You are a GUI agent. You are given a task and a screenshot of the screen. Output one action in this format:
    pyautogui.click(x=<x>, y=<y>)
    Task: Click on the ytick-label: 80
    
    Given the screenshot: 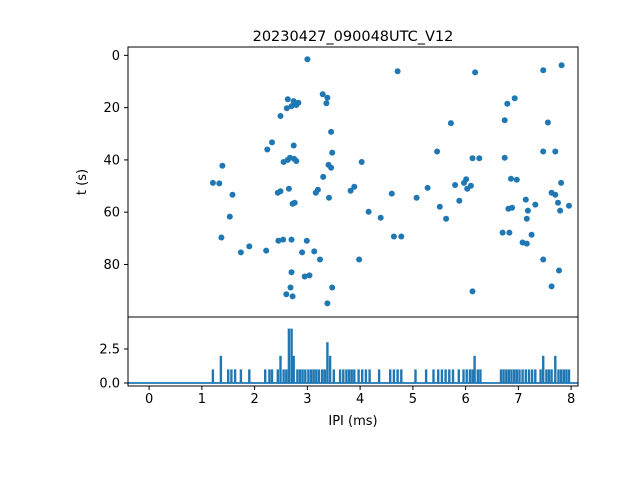 What is the action you would take?
    pyautogui.click(x=111, y=265)
    